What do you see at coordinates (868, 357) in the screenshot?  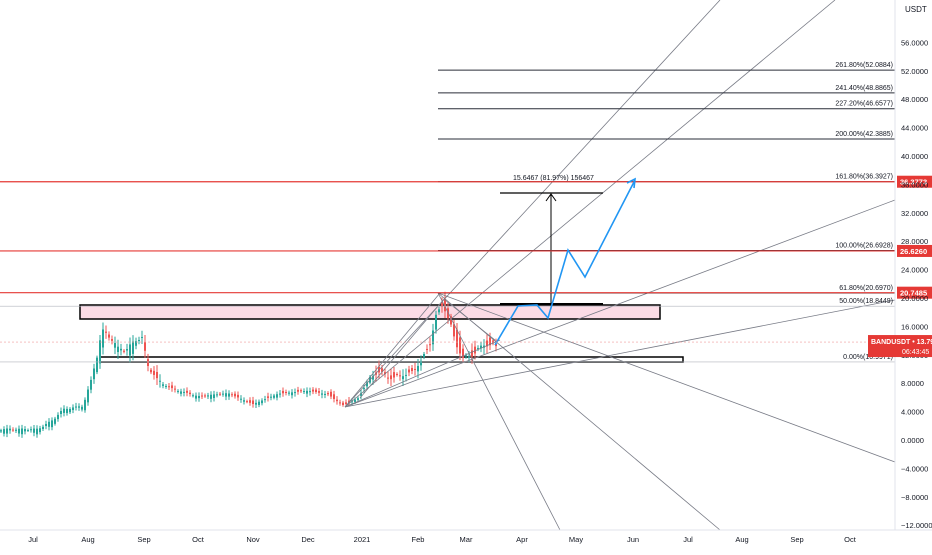 I see `fib-level-label: 0.00%(10.9971)` at bounding box center [868, 357].